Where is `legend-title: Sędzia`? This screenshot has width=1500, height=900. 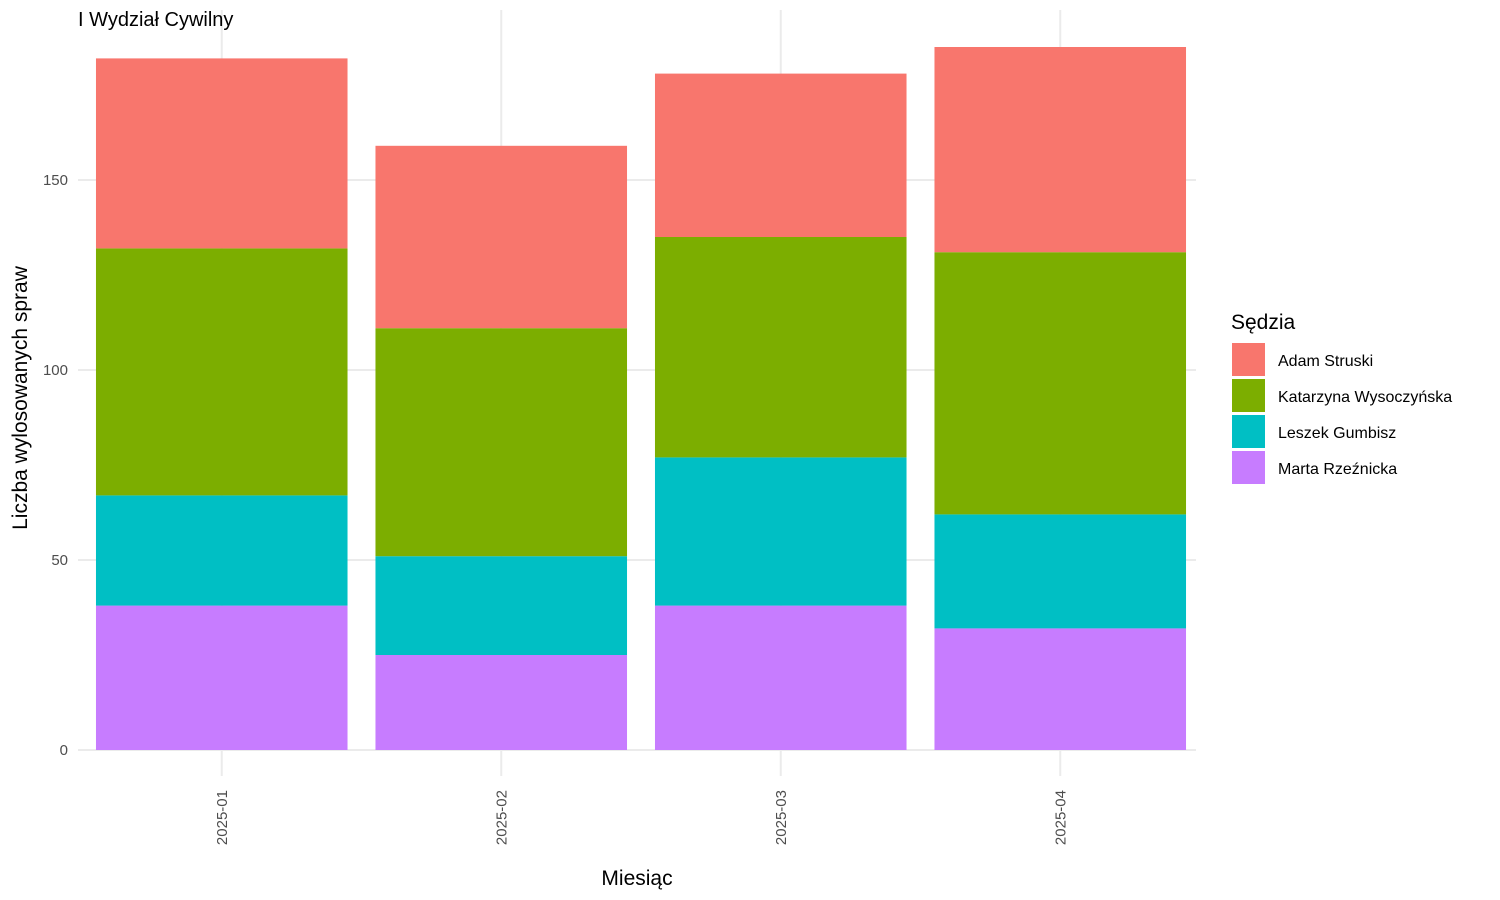
legend-title: Sędzia is located at coordinates (1263, 322).